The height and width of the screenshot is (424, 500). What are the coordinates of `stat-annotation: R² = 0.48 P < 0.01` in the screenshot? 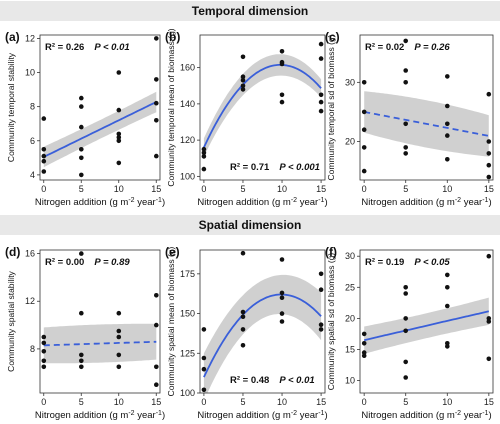 It's located at (272, 380).